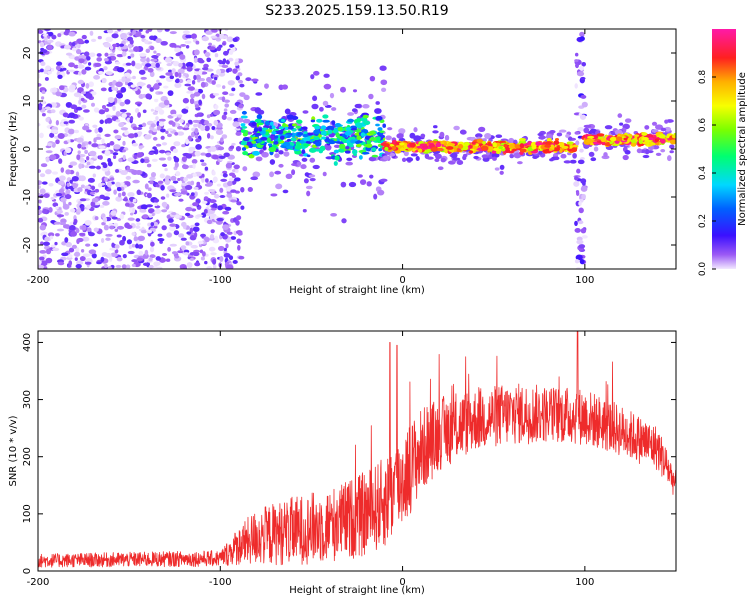 The width and height of the screenshot is (750, 600). Describe the element at coordinates (38, 280) in the screenshot. I see `x-tick-label: -200` at that location.